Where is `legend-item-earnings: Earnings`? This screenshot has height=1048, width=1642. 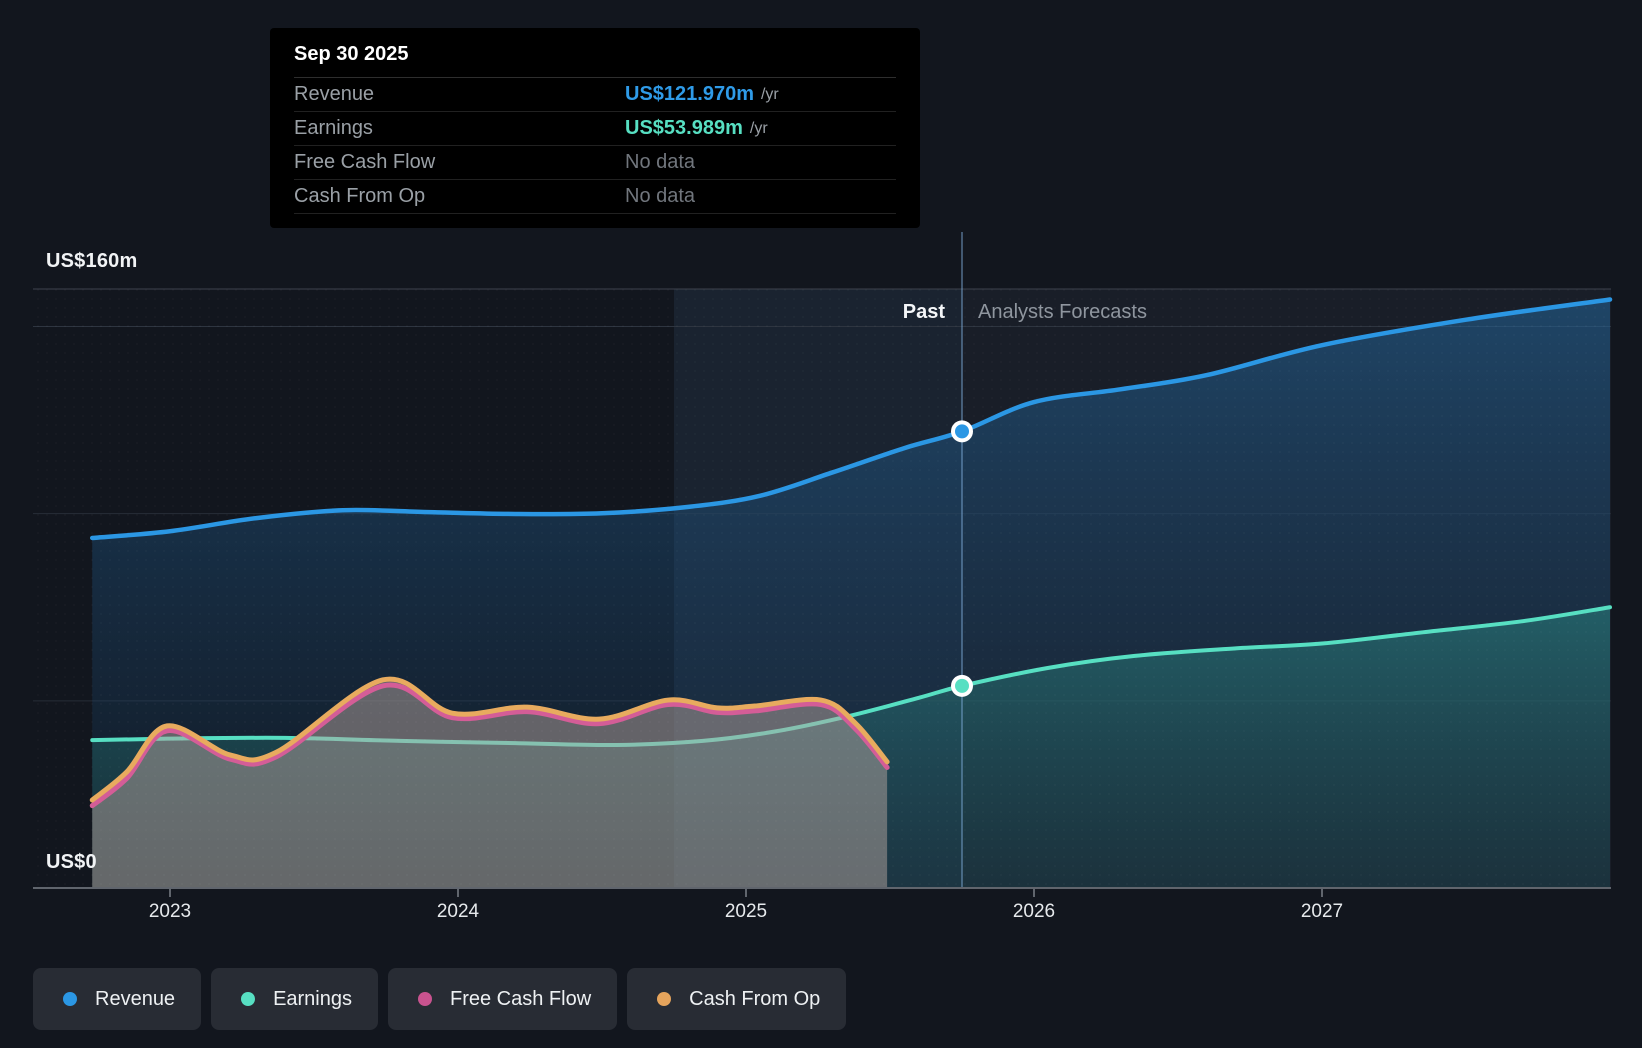
legend-item-earnings: Earnings is located at coordinates (294, 999).